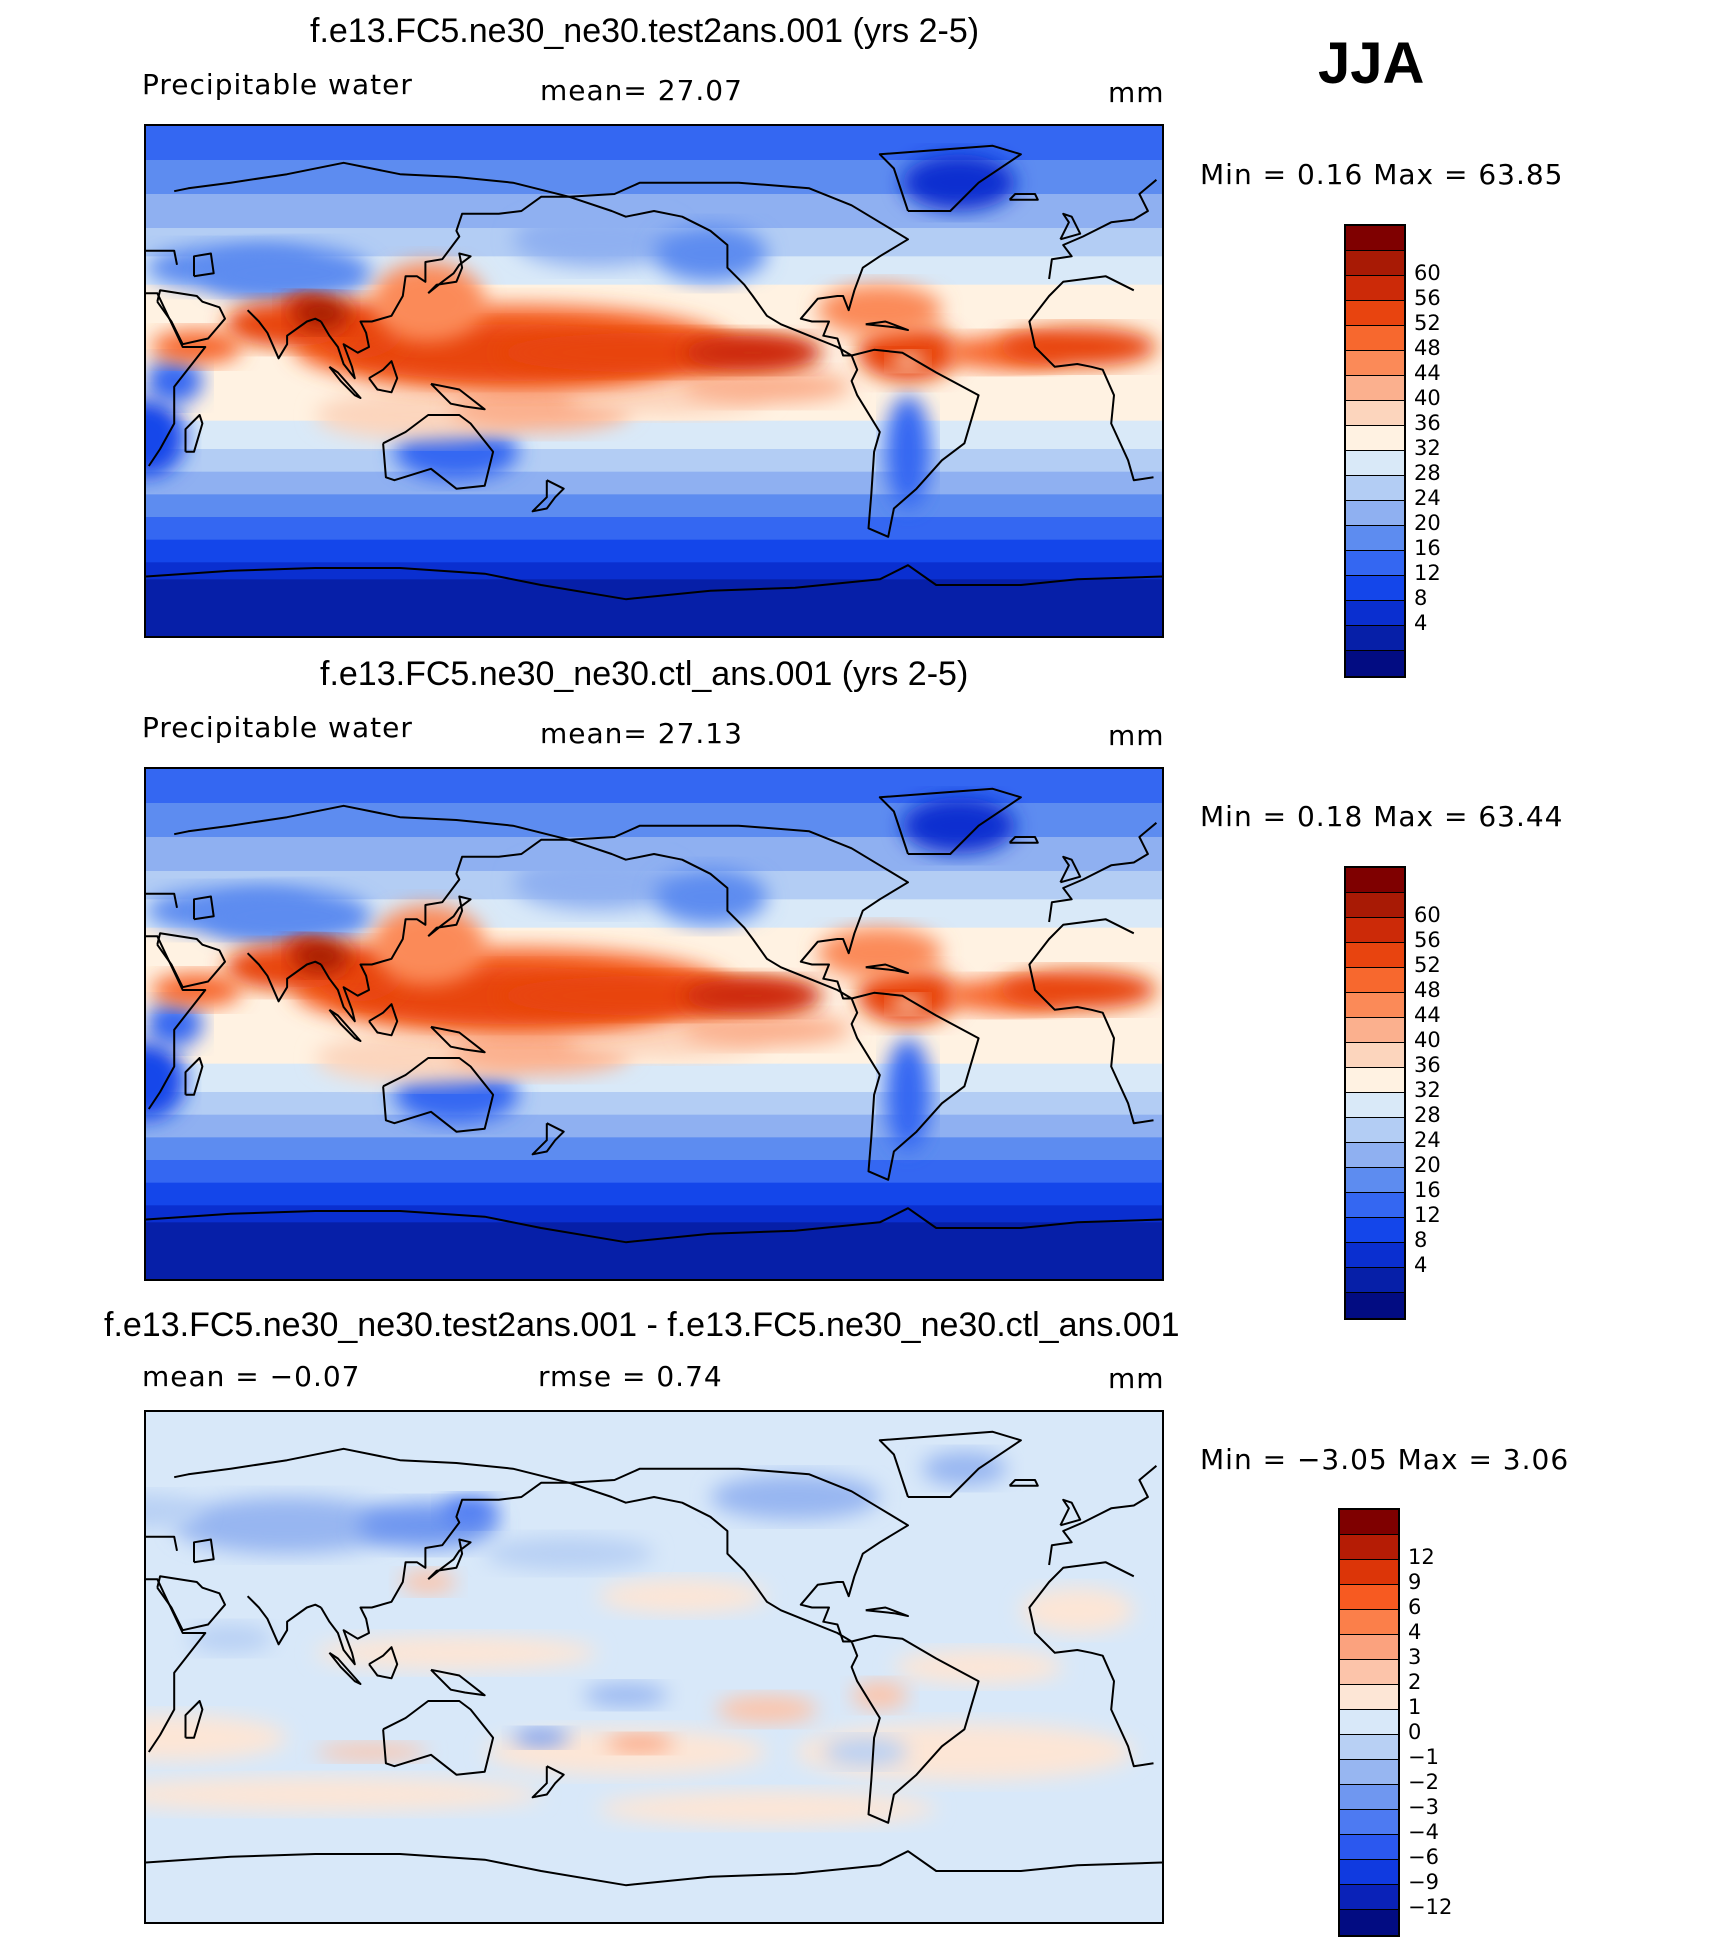 Image resolution: width=1710 pixels, height=1937 pixels. Describe the element at coordinates (641, 90) in the screenshot. I see `panel1-mean-label: mean= 27.07` at that location.